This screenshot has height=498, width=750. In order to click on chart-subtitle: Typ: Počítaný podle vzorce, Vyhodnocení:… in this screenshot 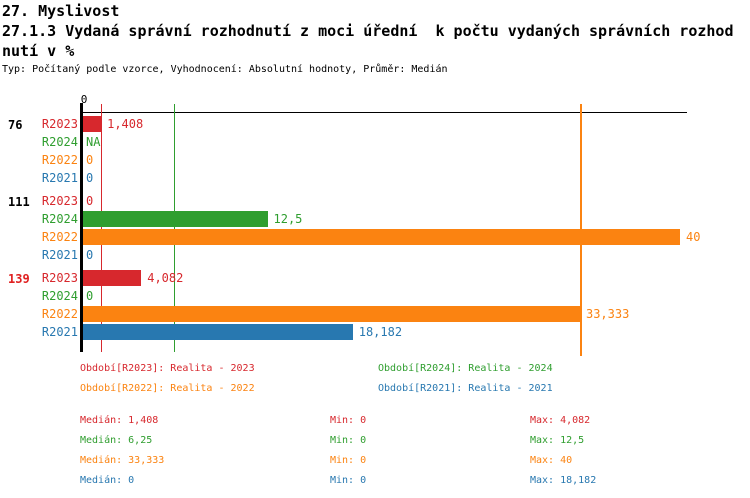, I will do `click(225, 69)`.